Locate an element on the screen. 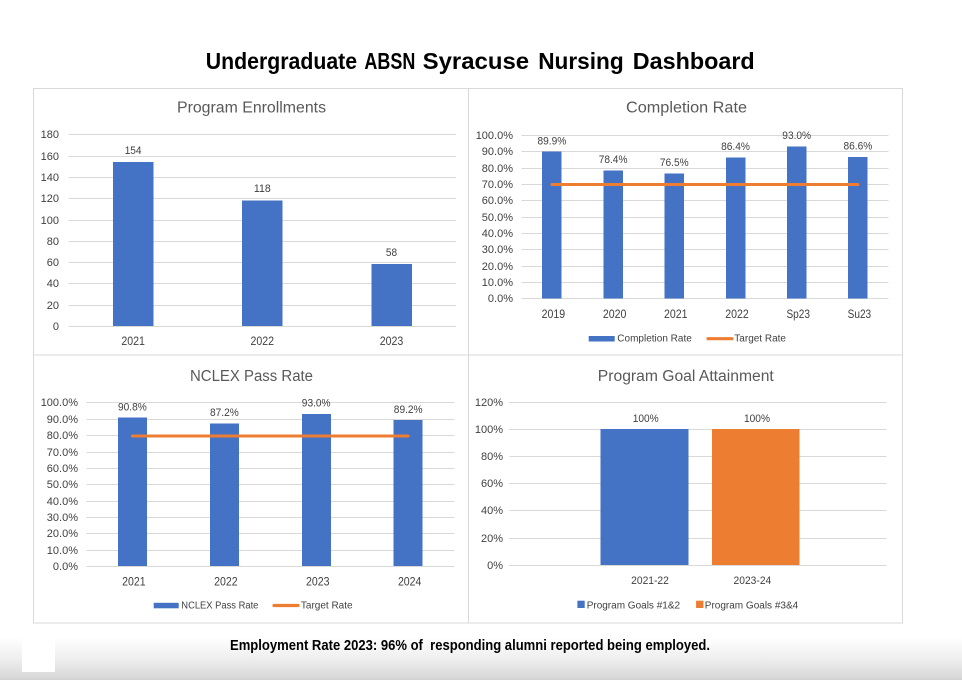 The height and width of the screenshot is (680, 962). svg-text: 2021-22 is located at coordinates (650, 581).